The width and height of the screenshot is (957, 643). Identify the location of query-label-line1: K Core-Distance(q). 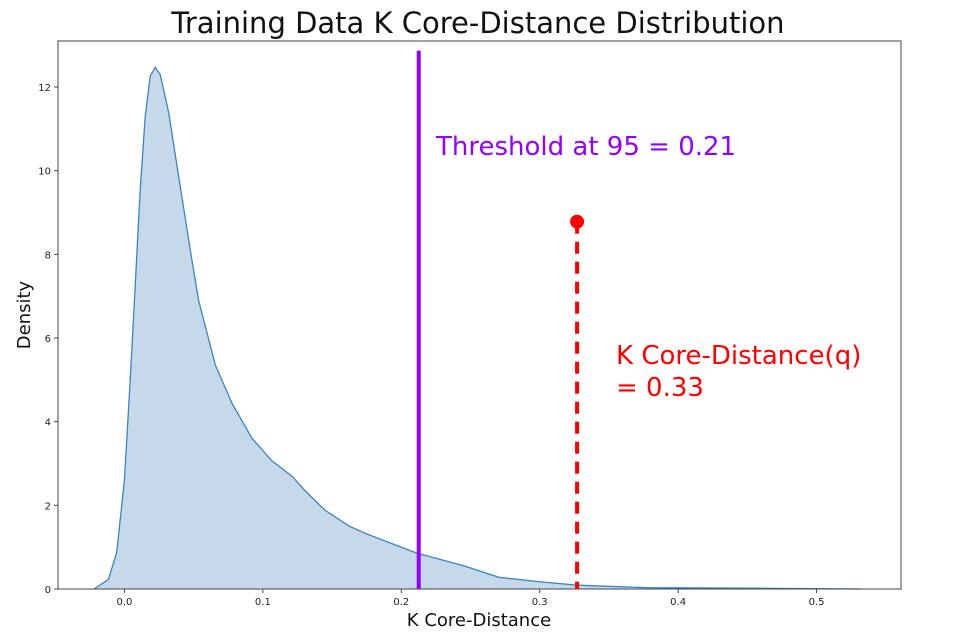
(738, 356).